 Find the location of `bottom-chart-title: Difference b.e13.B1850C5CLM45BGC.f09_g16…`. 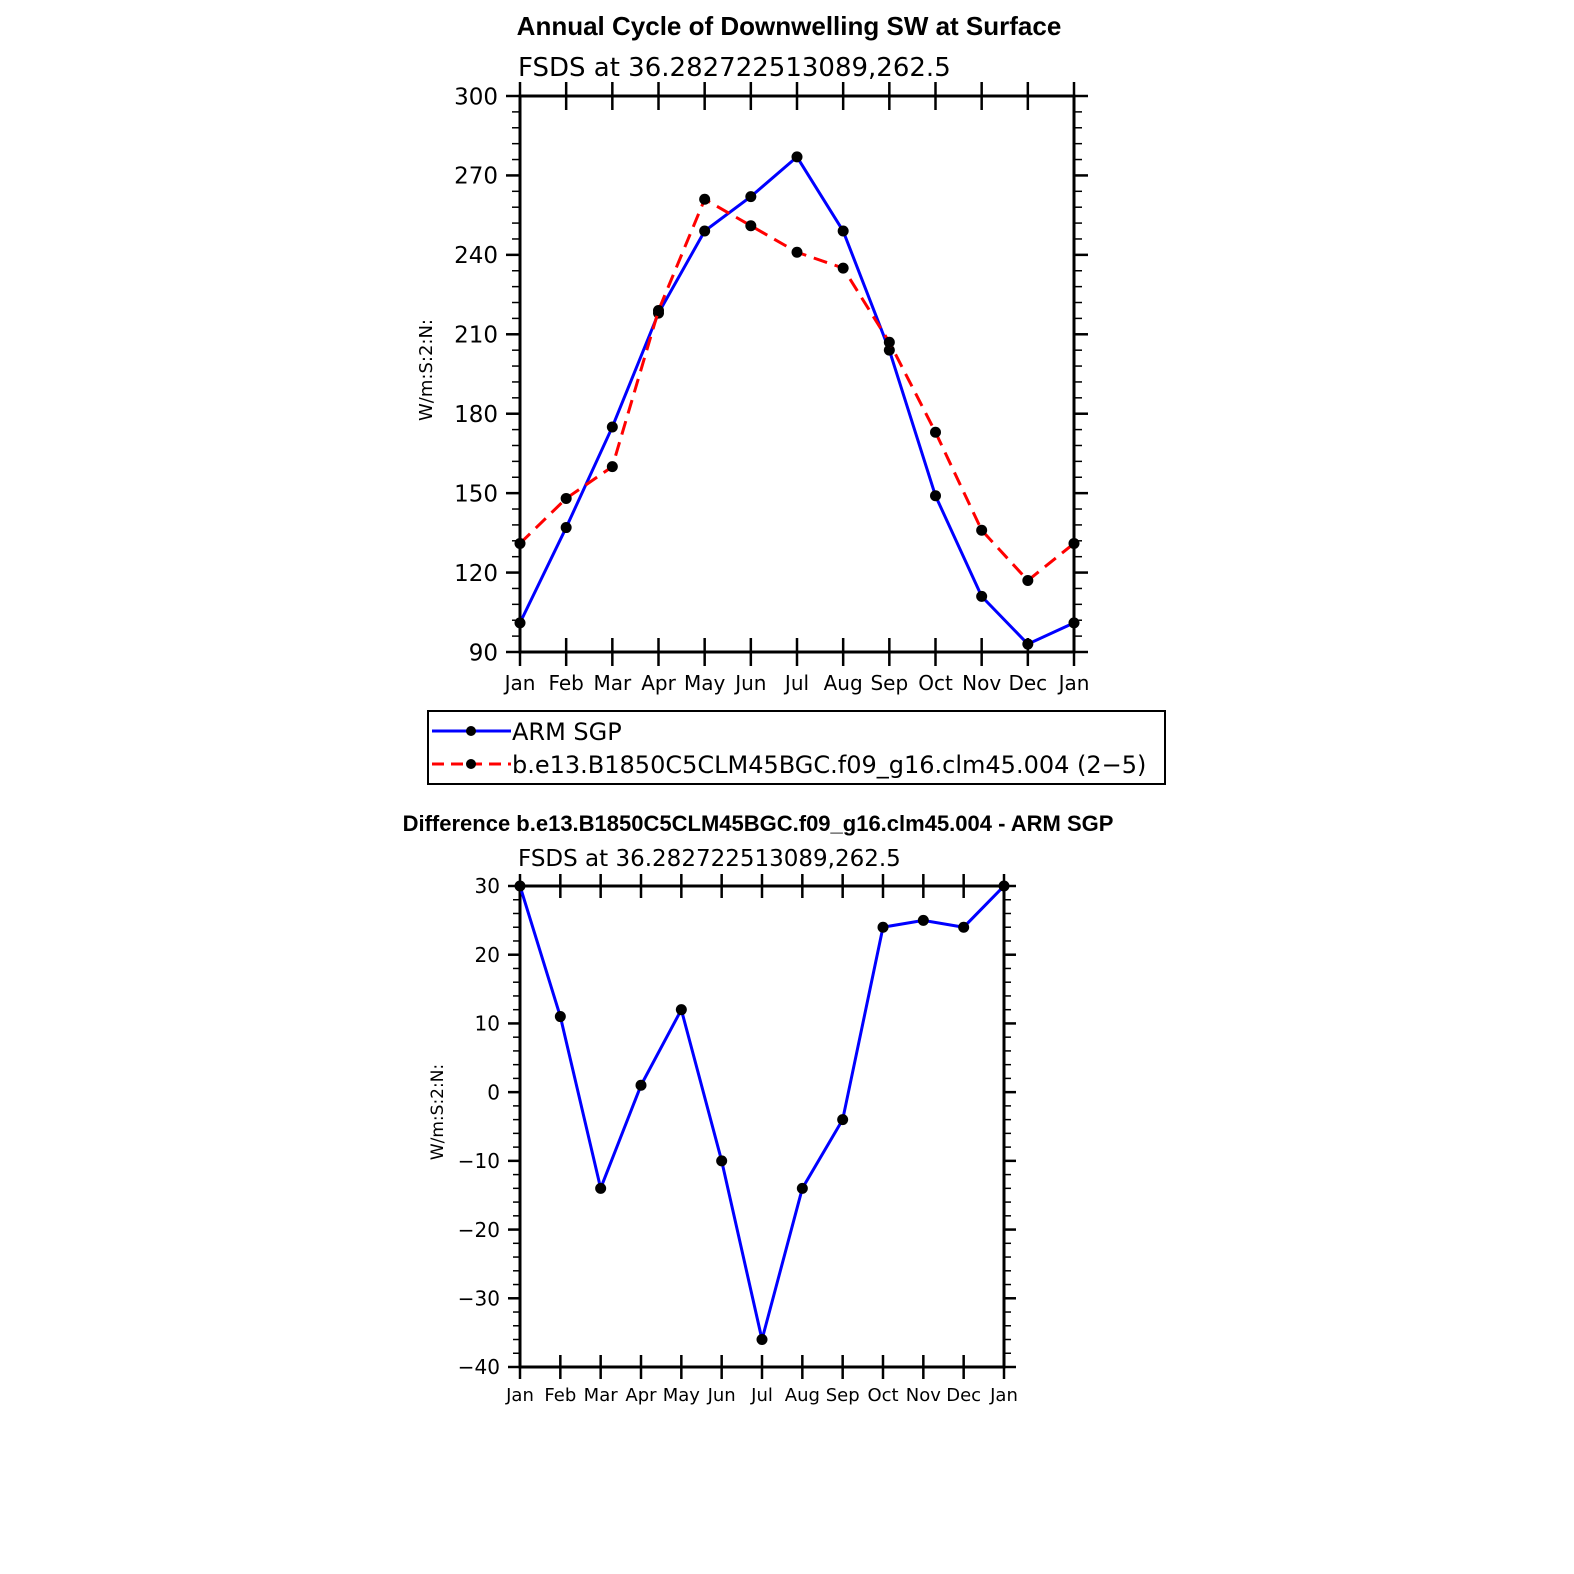

bottom-chart-title: Difference b.e13.B1850C5CLM45BGC.f09_g16… is located at coordinates (758, 823).